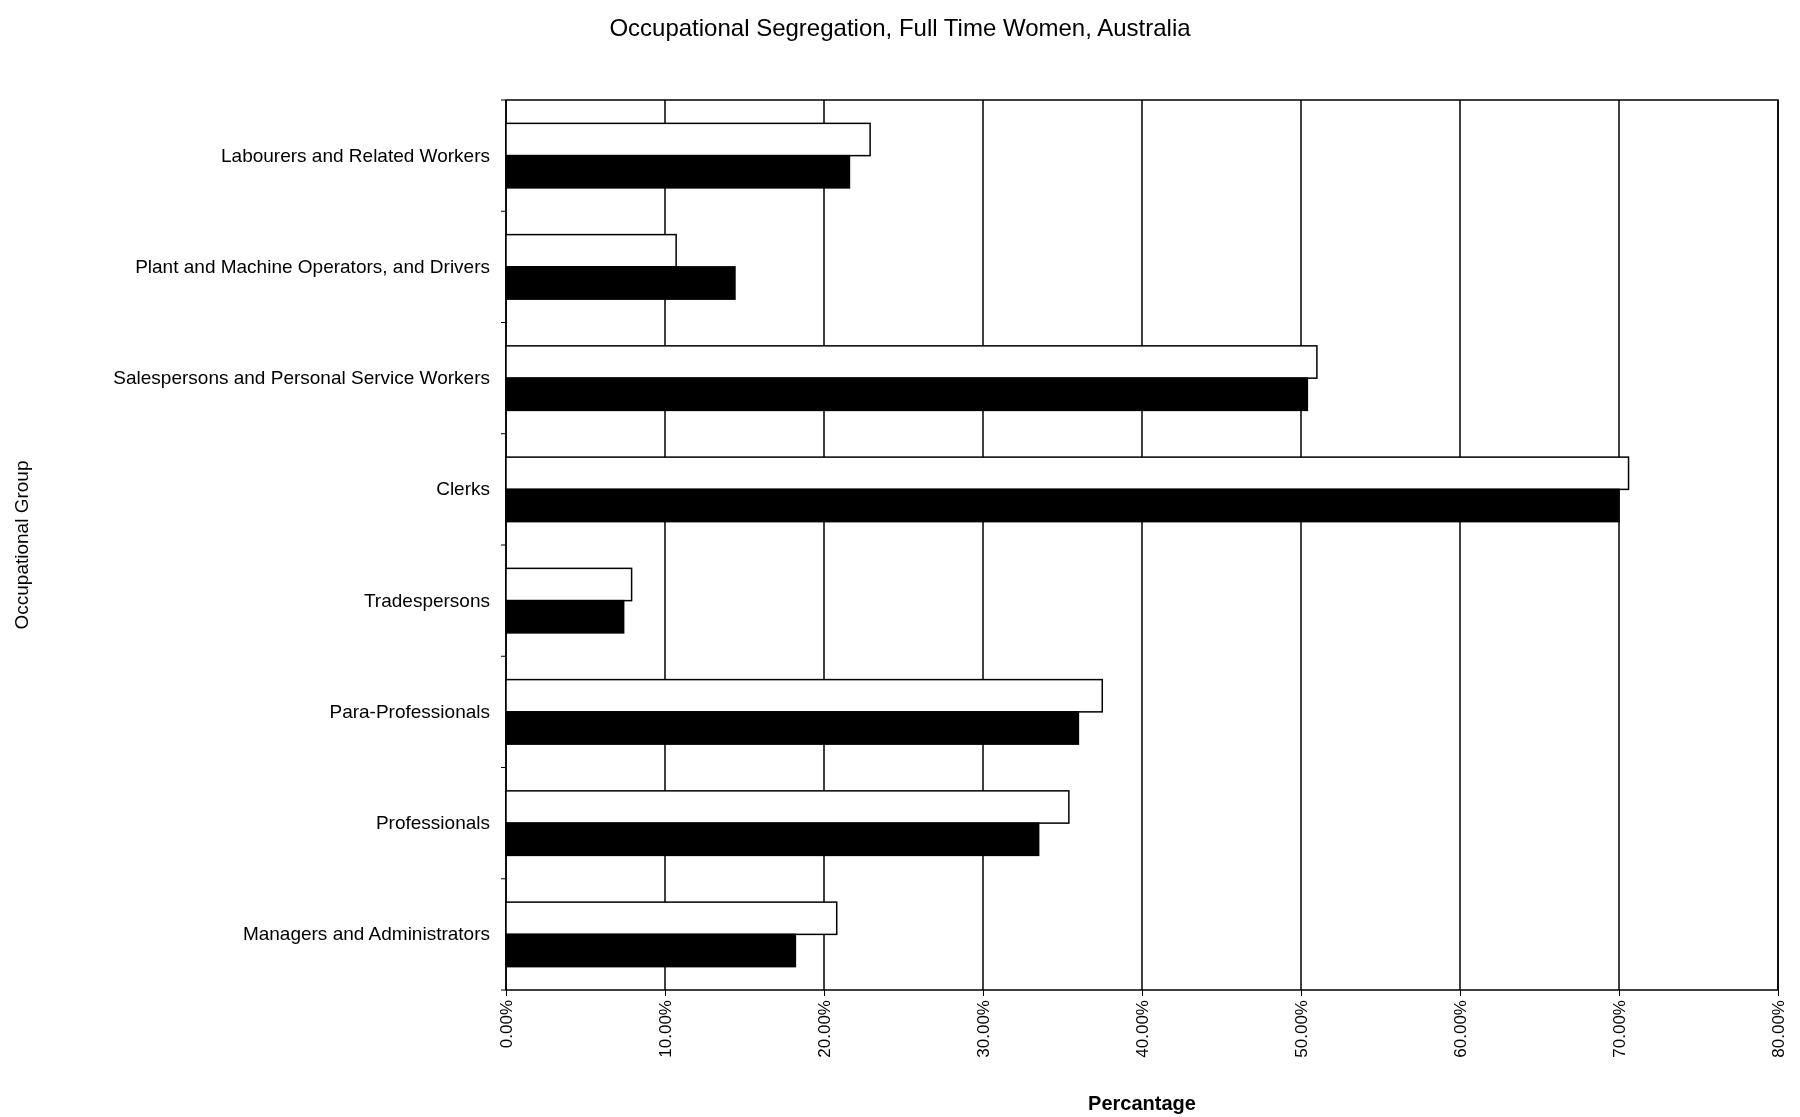  I want to click on x-tick-label: 50.00%, so click(1302, 1029).